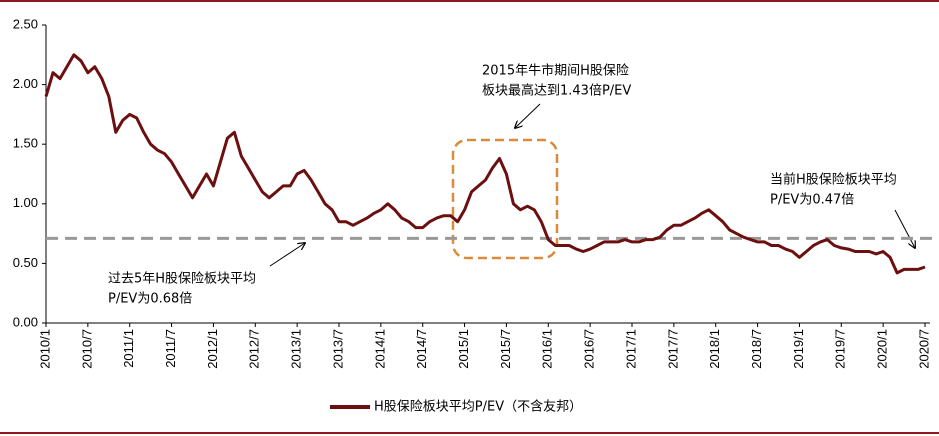 The height and width of the screenshot is (436, 939). I want to click on x-tick-label: 2010/7, so click(86, 349).